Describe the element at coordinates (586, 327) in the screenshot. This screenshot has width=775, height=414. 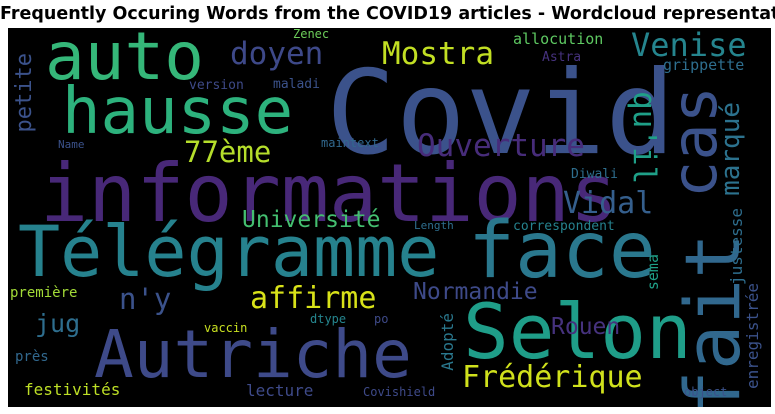
I see `word-rouen: Rouen` at that location.